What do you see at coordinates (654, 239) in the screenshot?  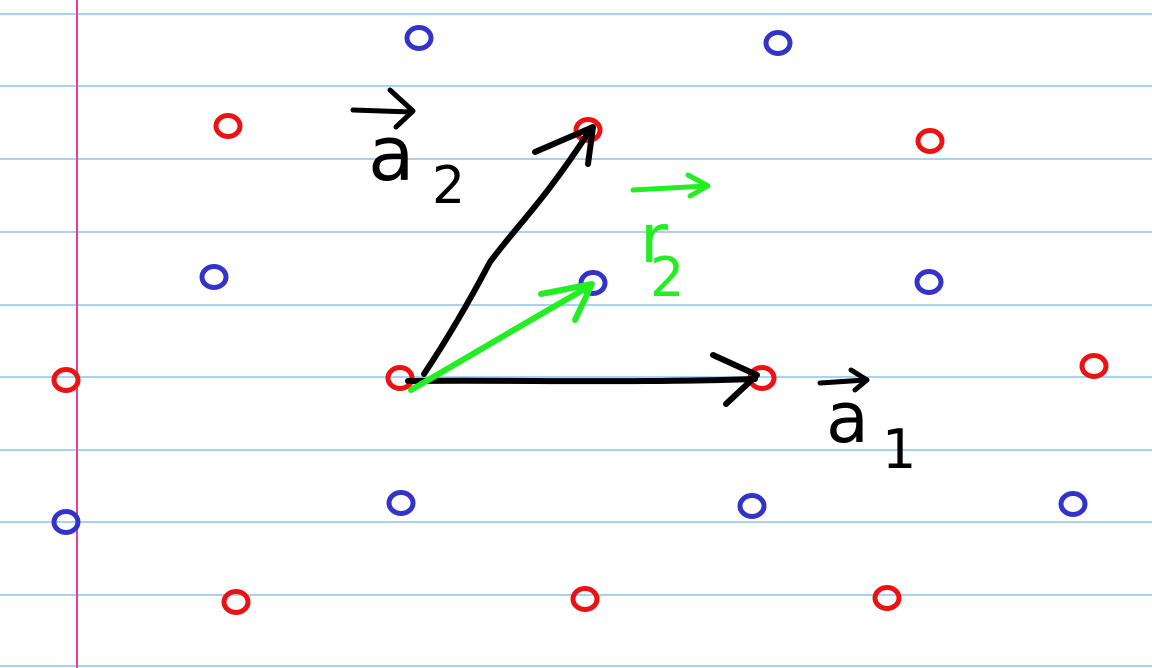 I see `r2-label-letter: r` at bounding box center [654, 239].